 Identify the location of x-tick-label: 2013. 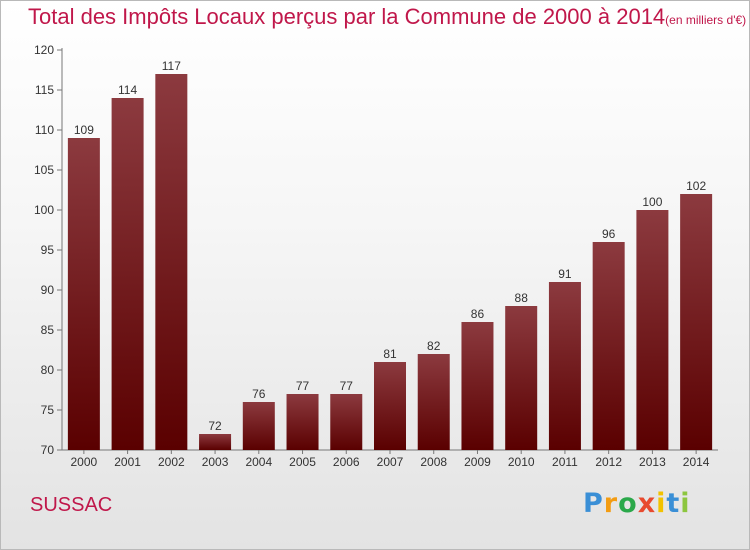
(652, 462).